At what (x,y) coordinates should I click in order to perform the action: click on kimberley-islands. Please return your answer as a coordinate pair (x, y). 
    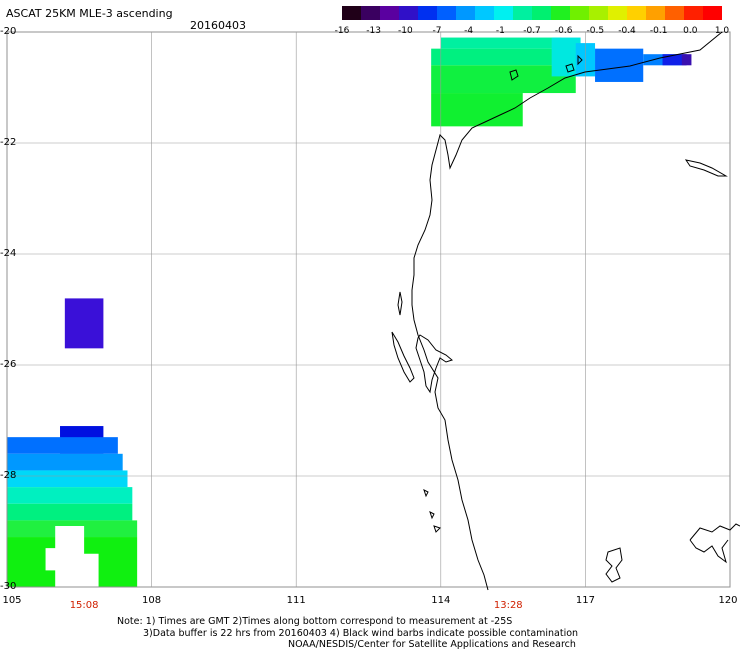
    Looking at the image, I should click on (706, 168).